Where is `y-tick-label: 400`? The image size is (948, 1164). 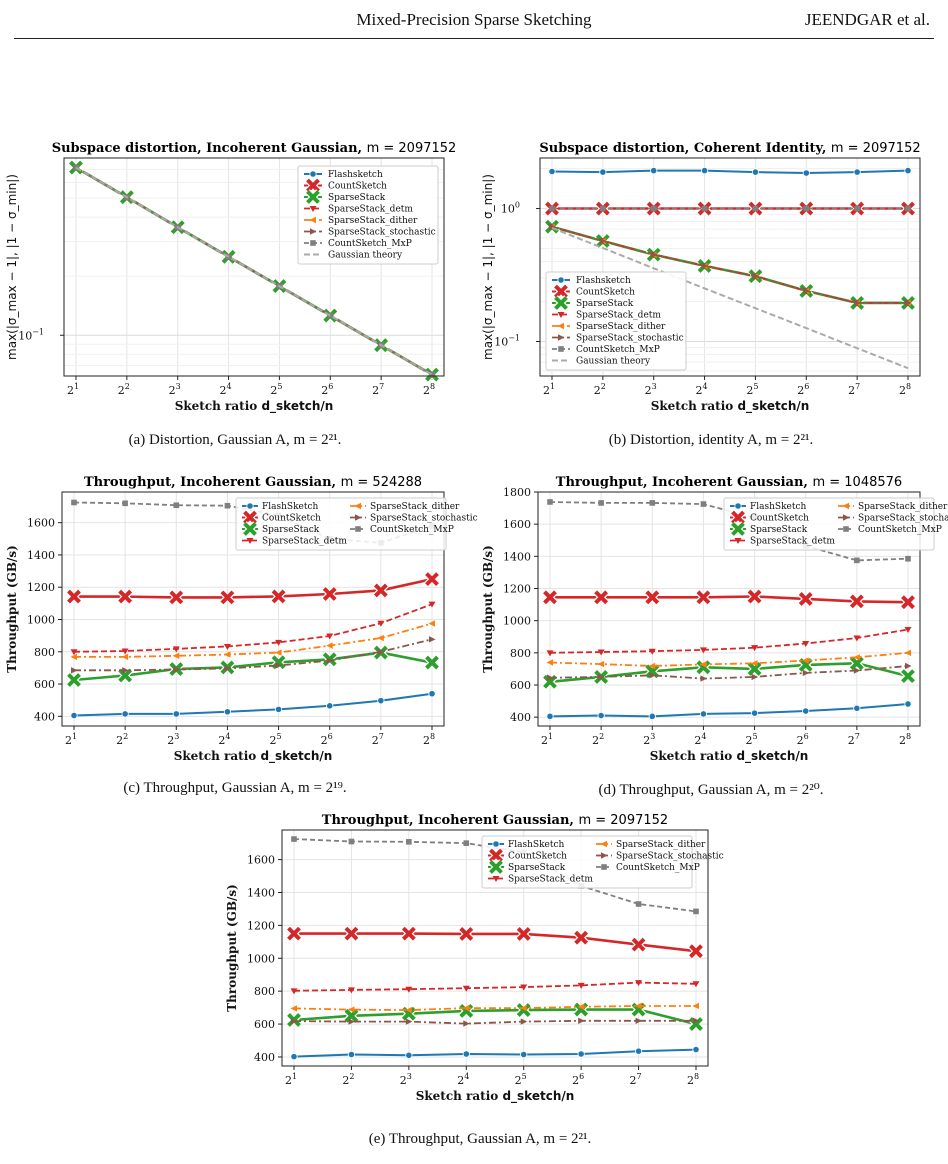
y-tick-label: 400 is located at coordinates (44, 716).